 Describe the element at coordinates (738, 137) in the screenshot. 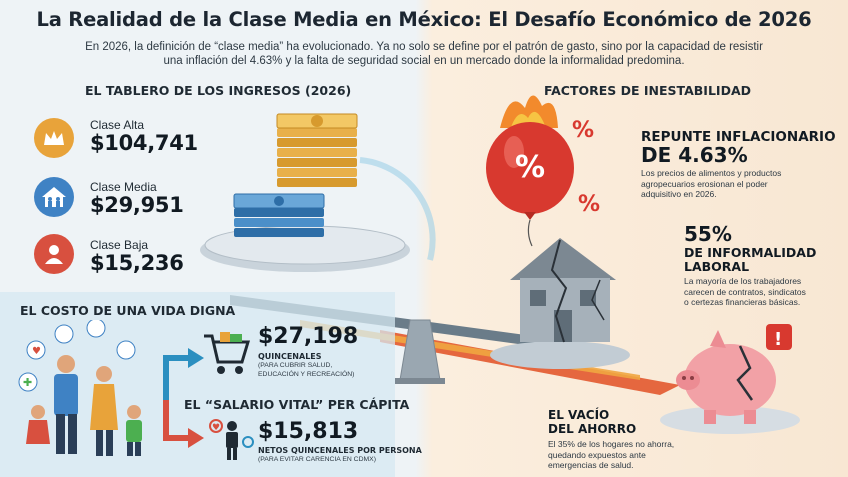

I see `inflacion-head-1: REPUNTE INFLACIONARIO` at that location.